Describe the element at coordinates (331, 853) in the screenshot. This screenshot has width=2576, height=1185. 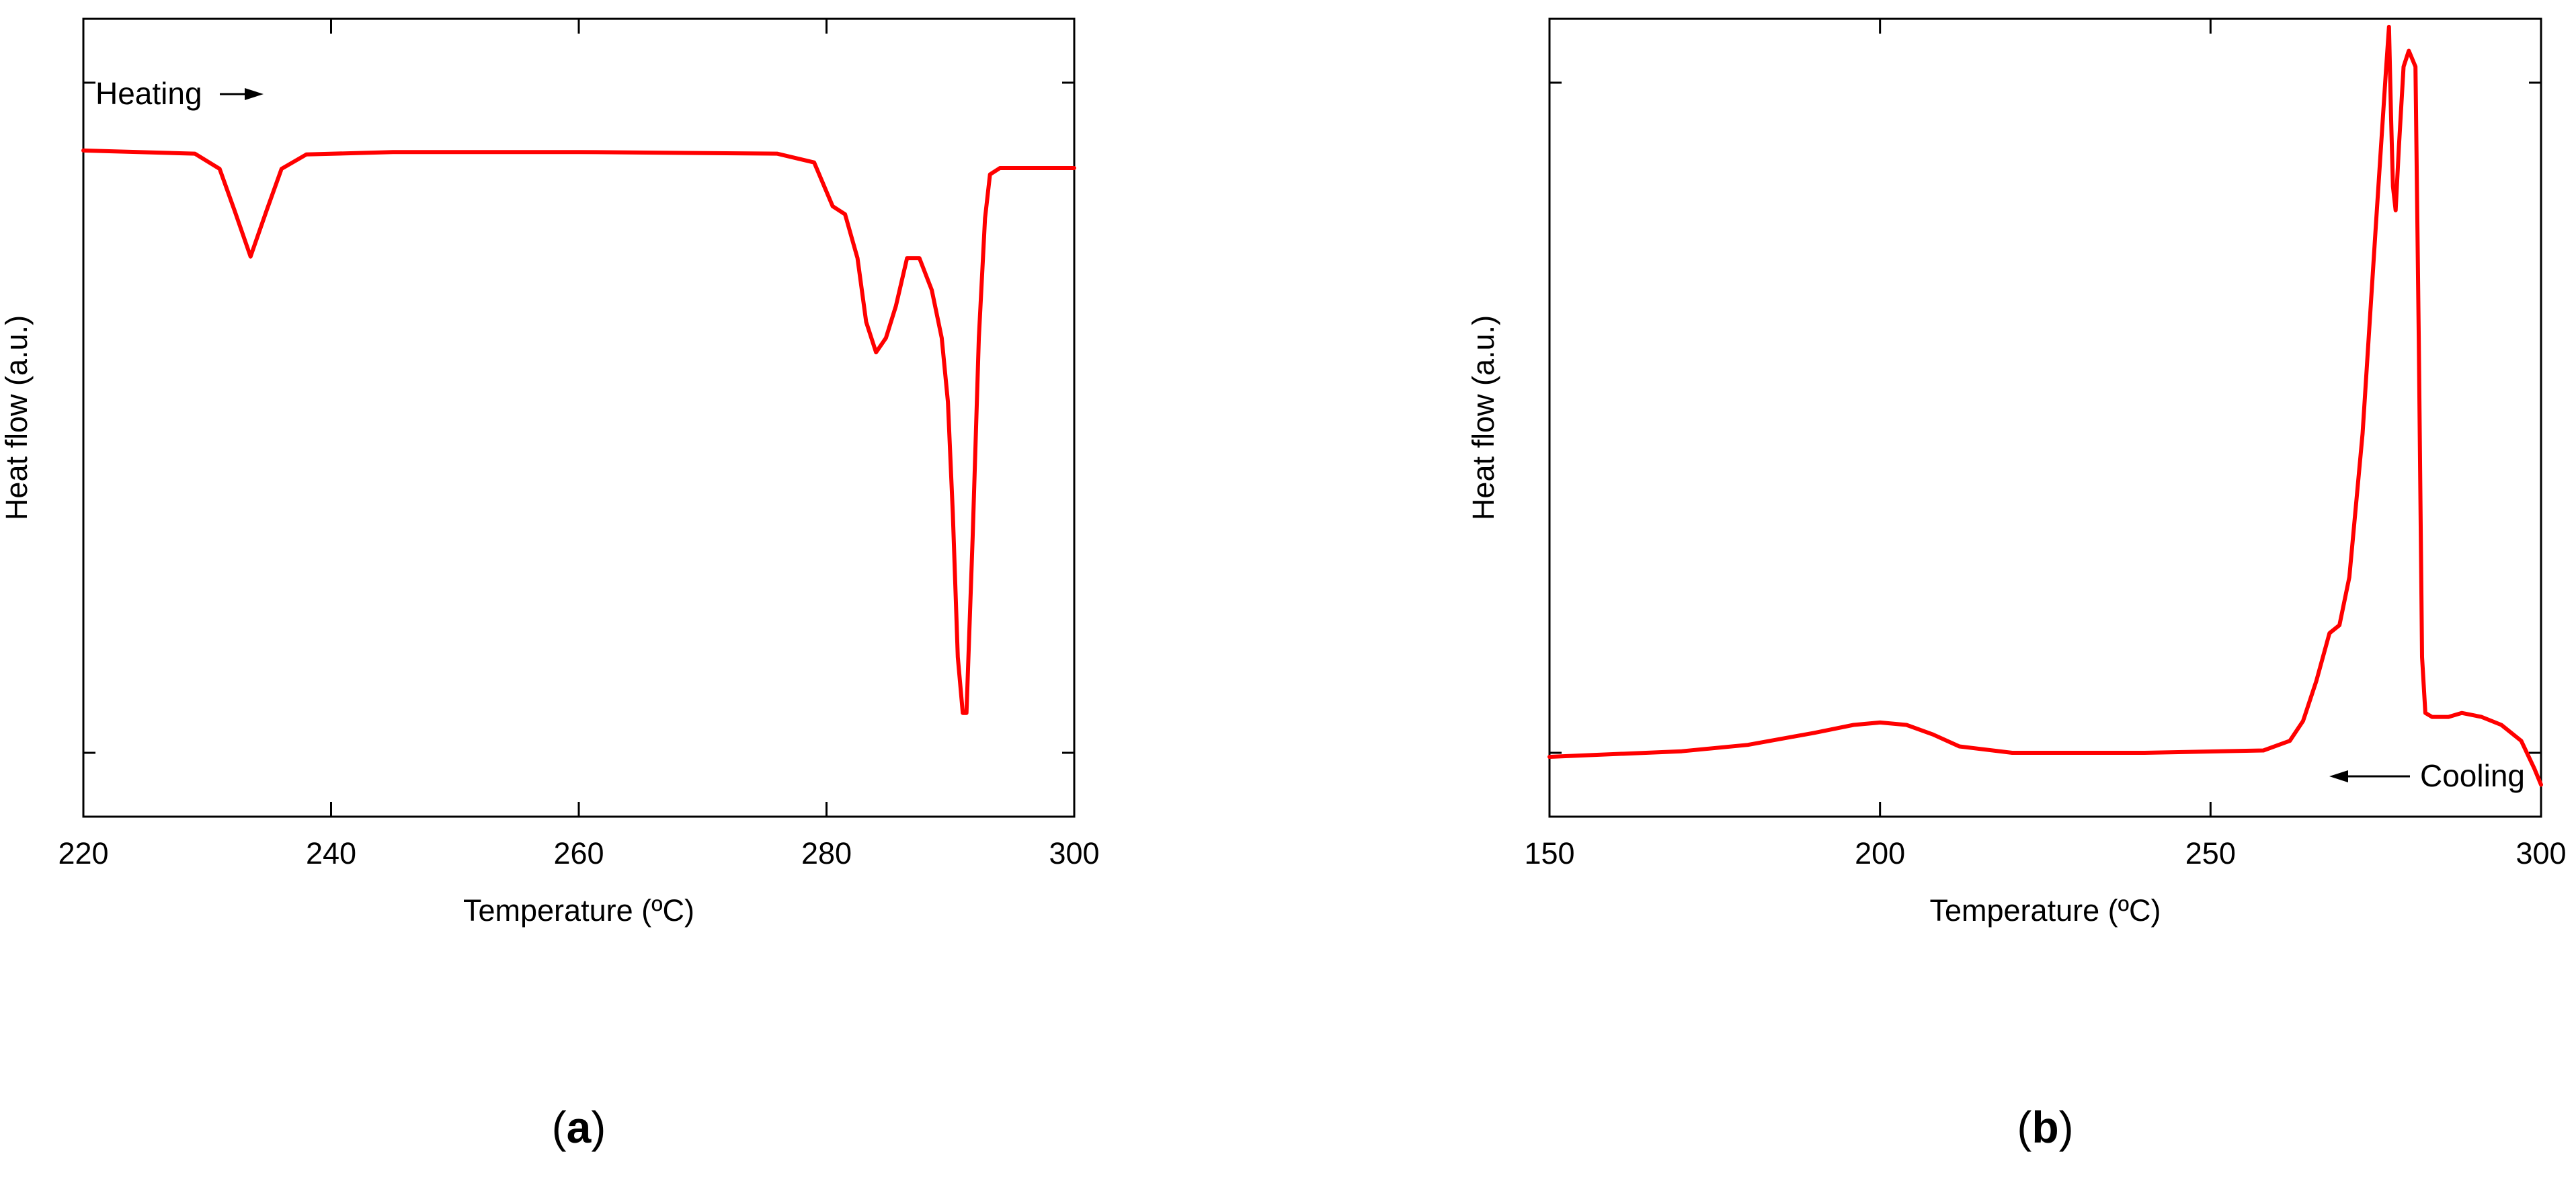
I see `x-tick-label: 240` at that location.